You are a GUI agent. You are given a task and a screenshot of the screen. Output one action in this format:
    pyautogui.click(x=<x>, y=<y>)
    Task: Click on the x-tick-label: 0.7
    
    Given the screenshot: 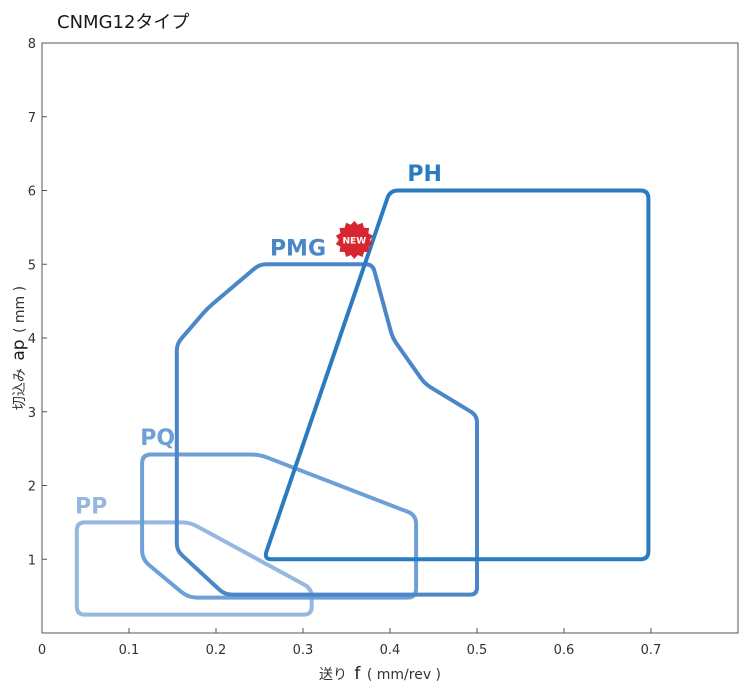 What is the action you would take?
    pyautogui.click(x=651, y=650)
    